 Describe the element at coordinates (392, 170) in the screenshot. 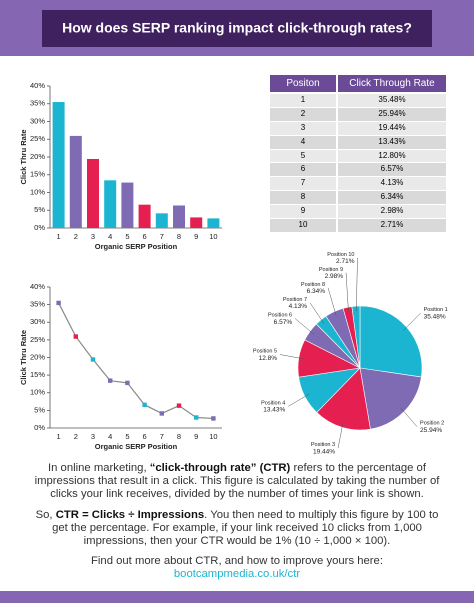

I see `table-cell: 6.57%` at that location.